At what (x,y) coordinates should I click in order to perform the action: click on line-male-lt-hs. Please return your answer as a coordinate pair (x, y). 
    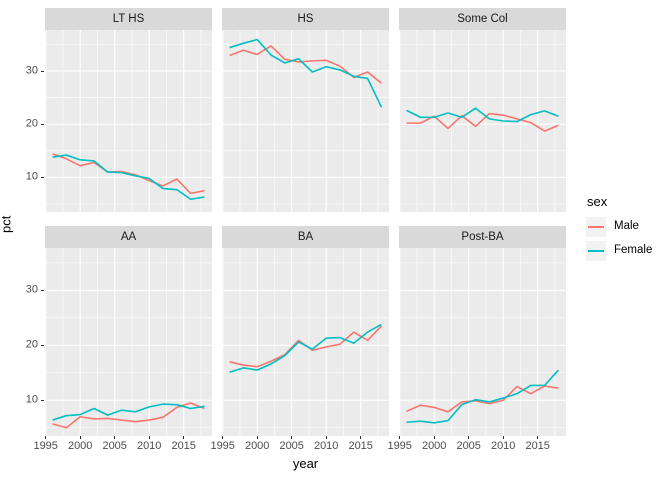
    Looking at the image, I should click on (128, 174).